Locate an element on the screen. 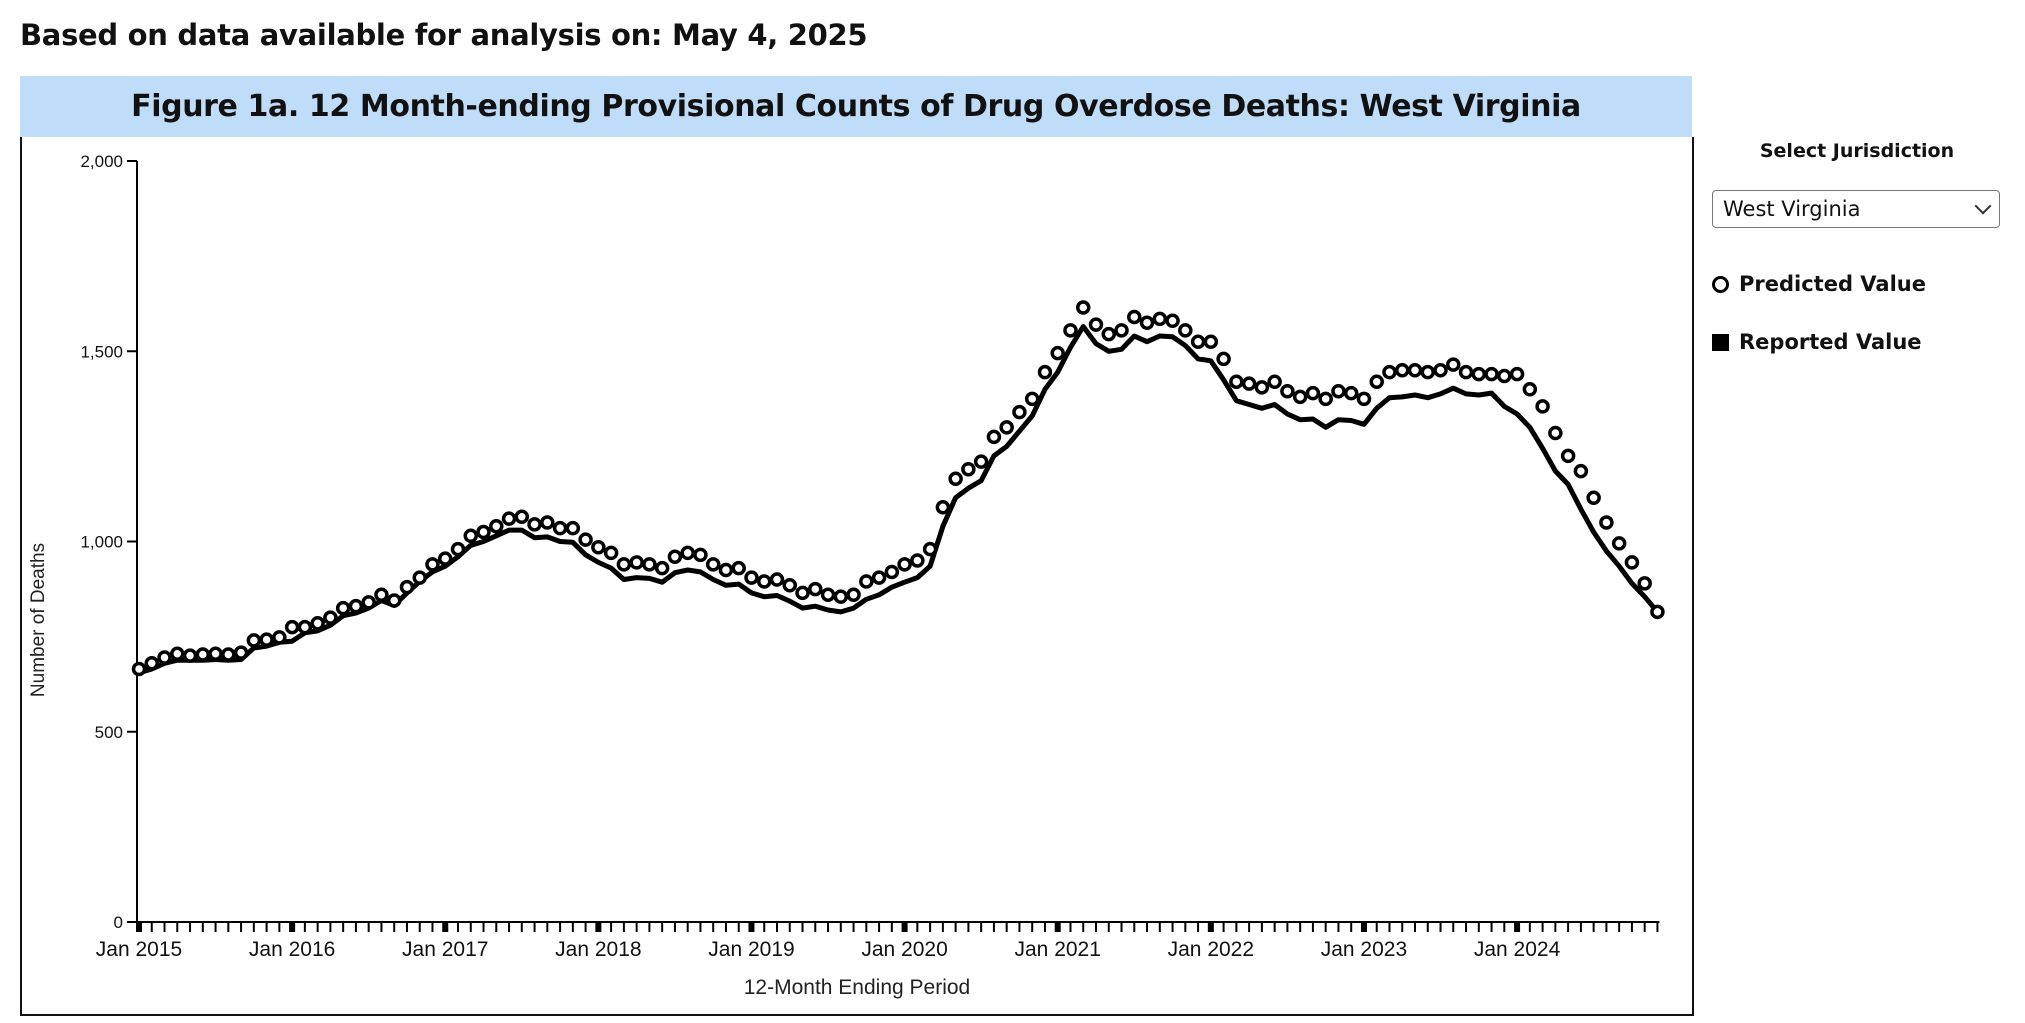 Image resolution: width=2025 pixels, height=1023 pixels. filled-square-icon is located at coordinates (1720, 342).